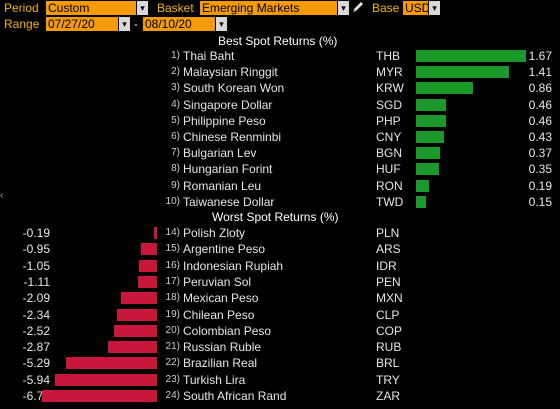 The width and height of the screenshot is (560, 409). I want to click on range-end-field: 08/10/20, so click(179, 24).